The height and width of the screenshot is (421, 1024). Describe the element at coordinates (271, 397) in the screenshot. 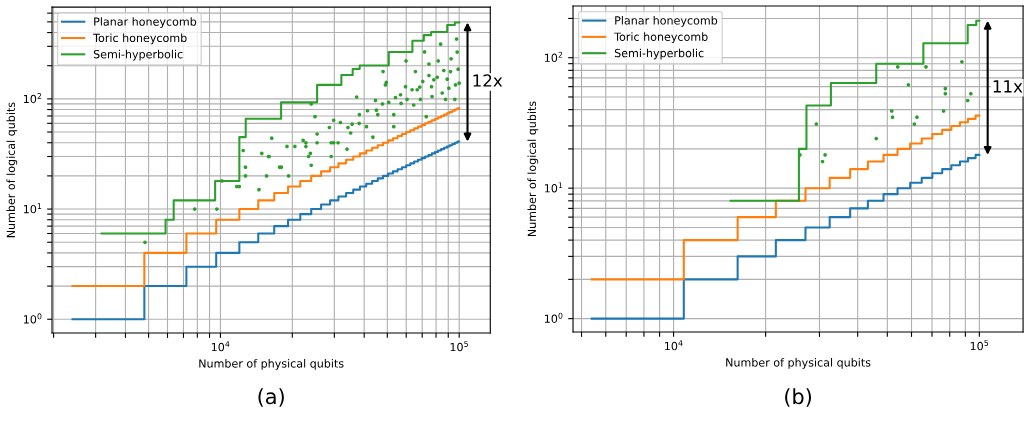

I see `text: (a)` at that location.